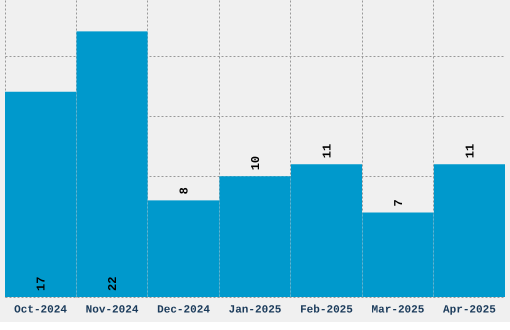 The height and width of the screenshot is (330, 510). Describe the element at coordinates (185, 190) in the screenshot. I see `data-label: 8` at that location.